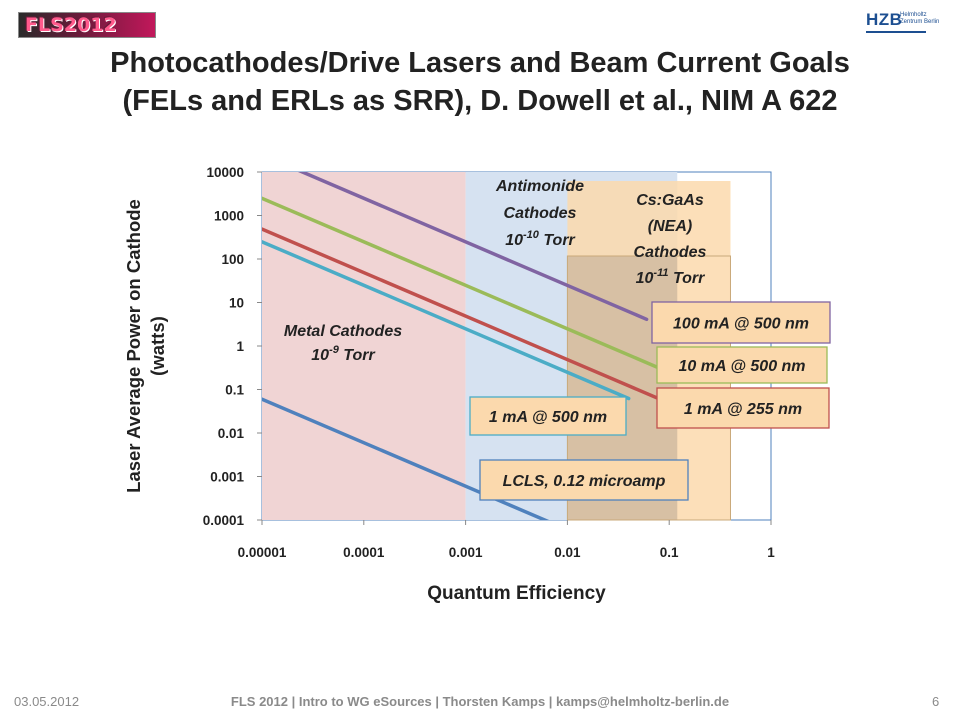 This screenshot has height=720, width=960. What do you see at coordinates (234, 390) in the screenshot?
I see `y-tick-label: 0.1` at bounding box center [234, 390].